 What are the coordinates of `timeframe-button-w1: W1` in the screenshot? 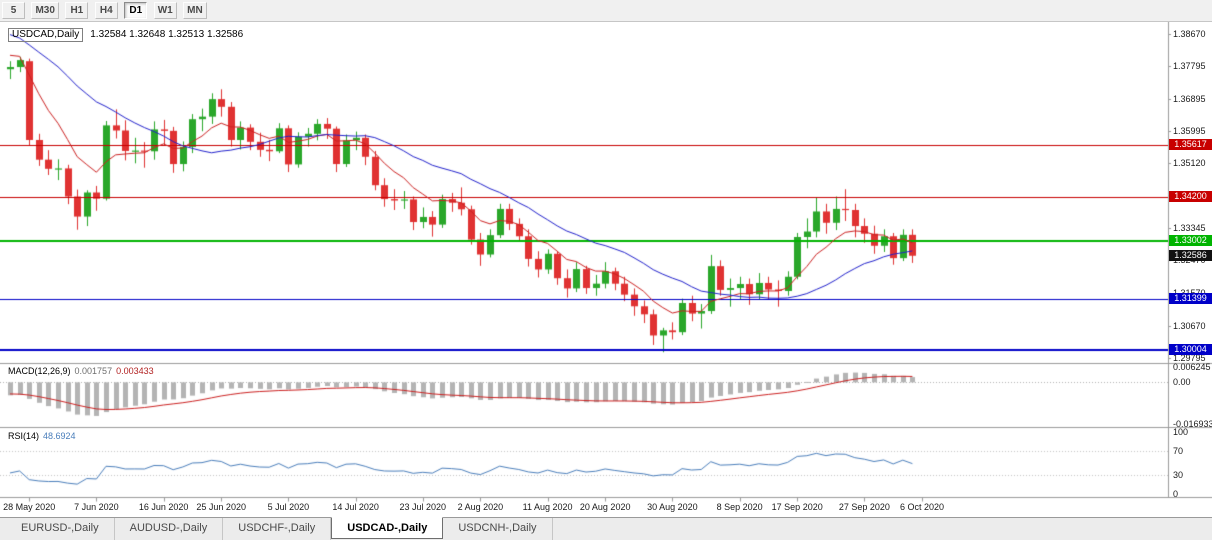 It's located at (165, 10).